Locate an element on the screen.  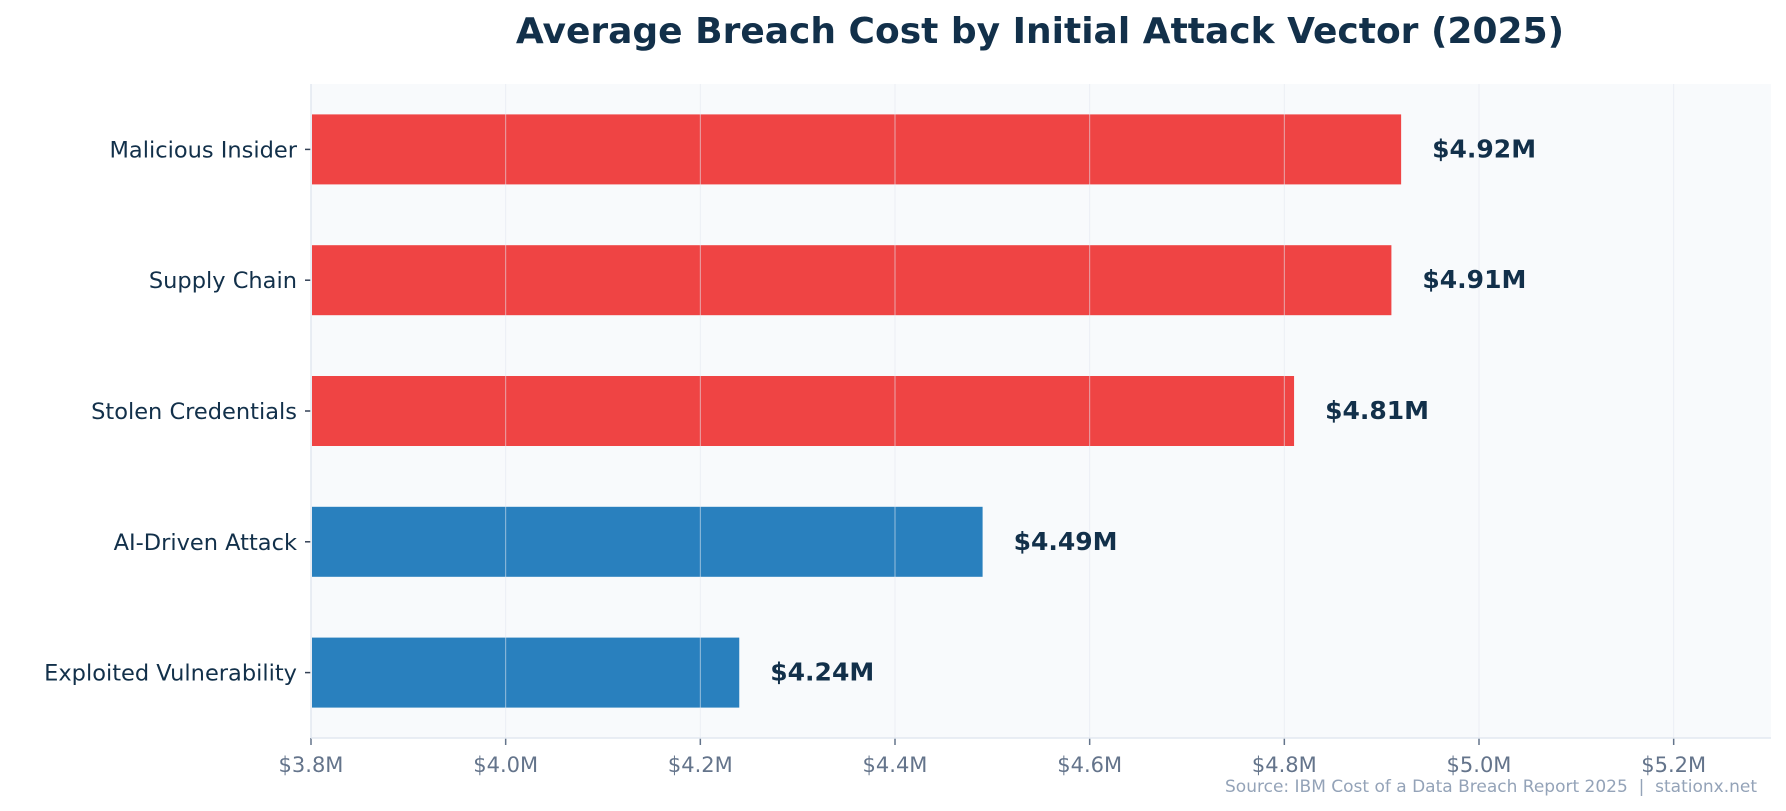
value-label: $4.49M is located at coordinates (1066, 541).